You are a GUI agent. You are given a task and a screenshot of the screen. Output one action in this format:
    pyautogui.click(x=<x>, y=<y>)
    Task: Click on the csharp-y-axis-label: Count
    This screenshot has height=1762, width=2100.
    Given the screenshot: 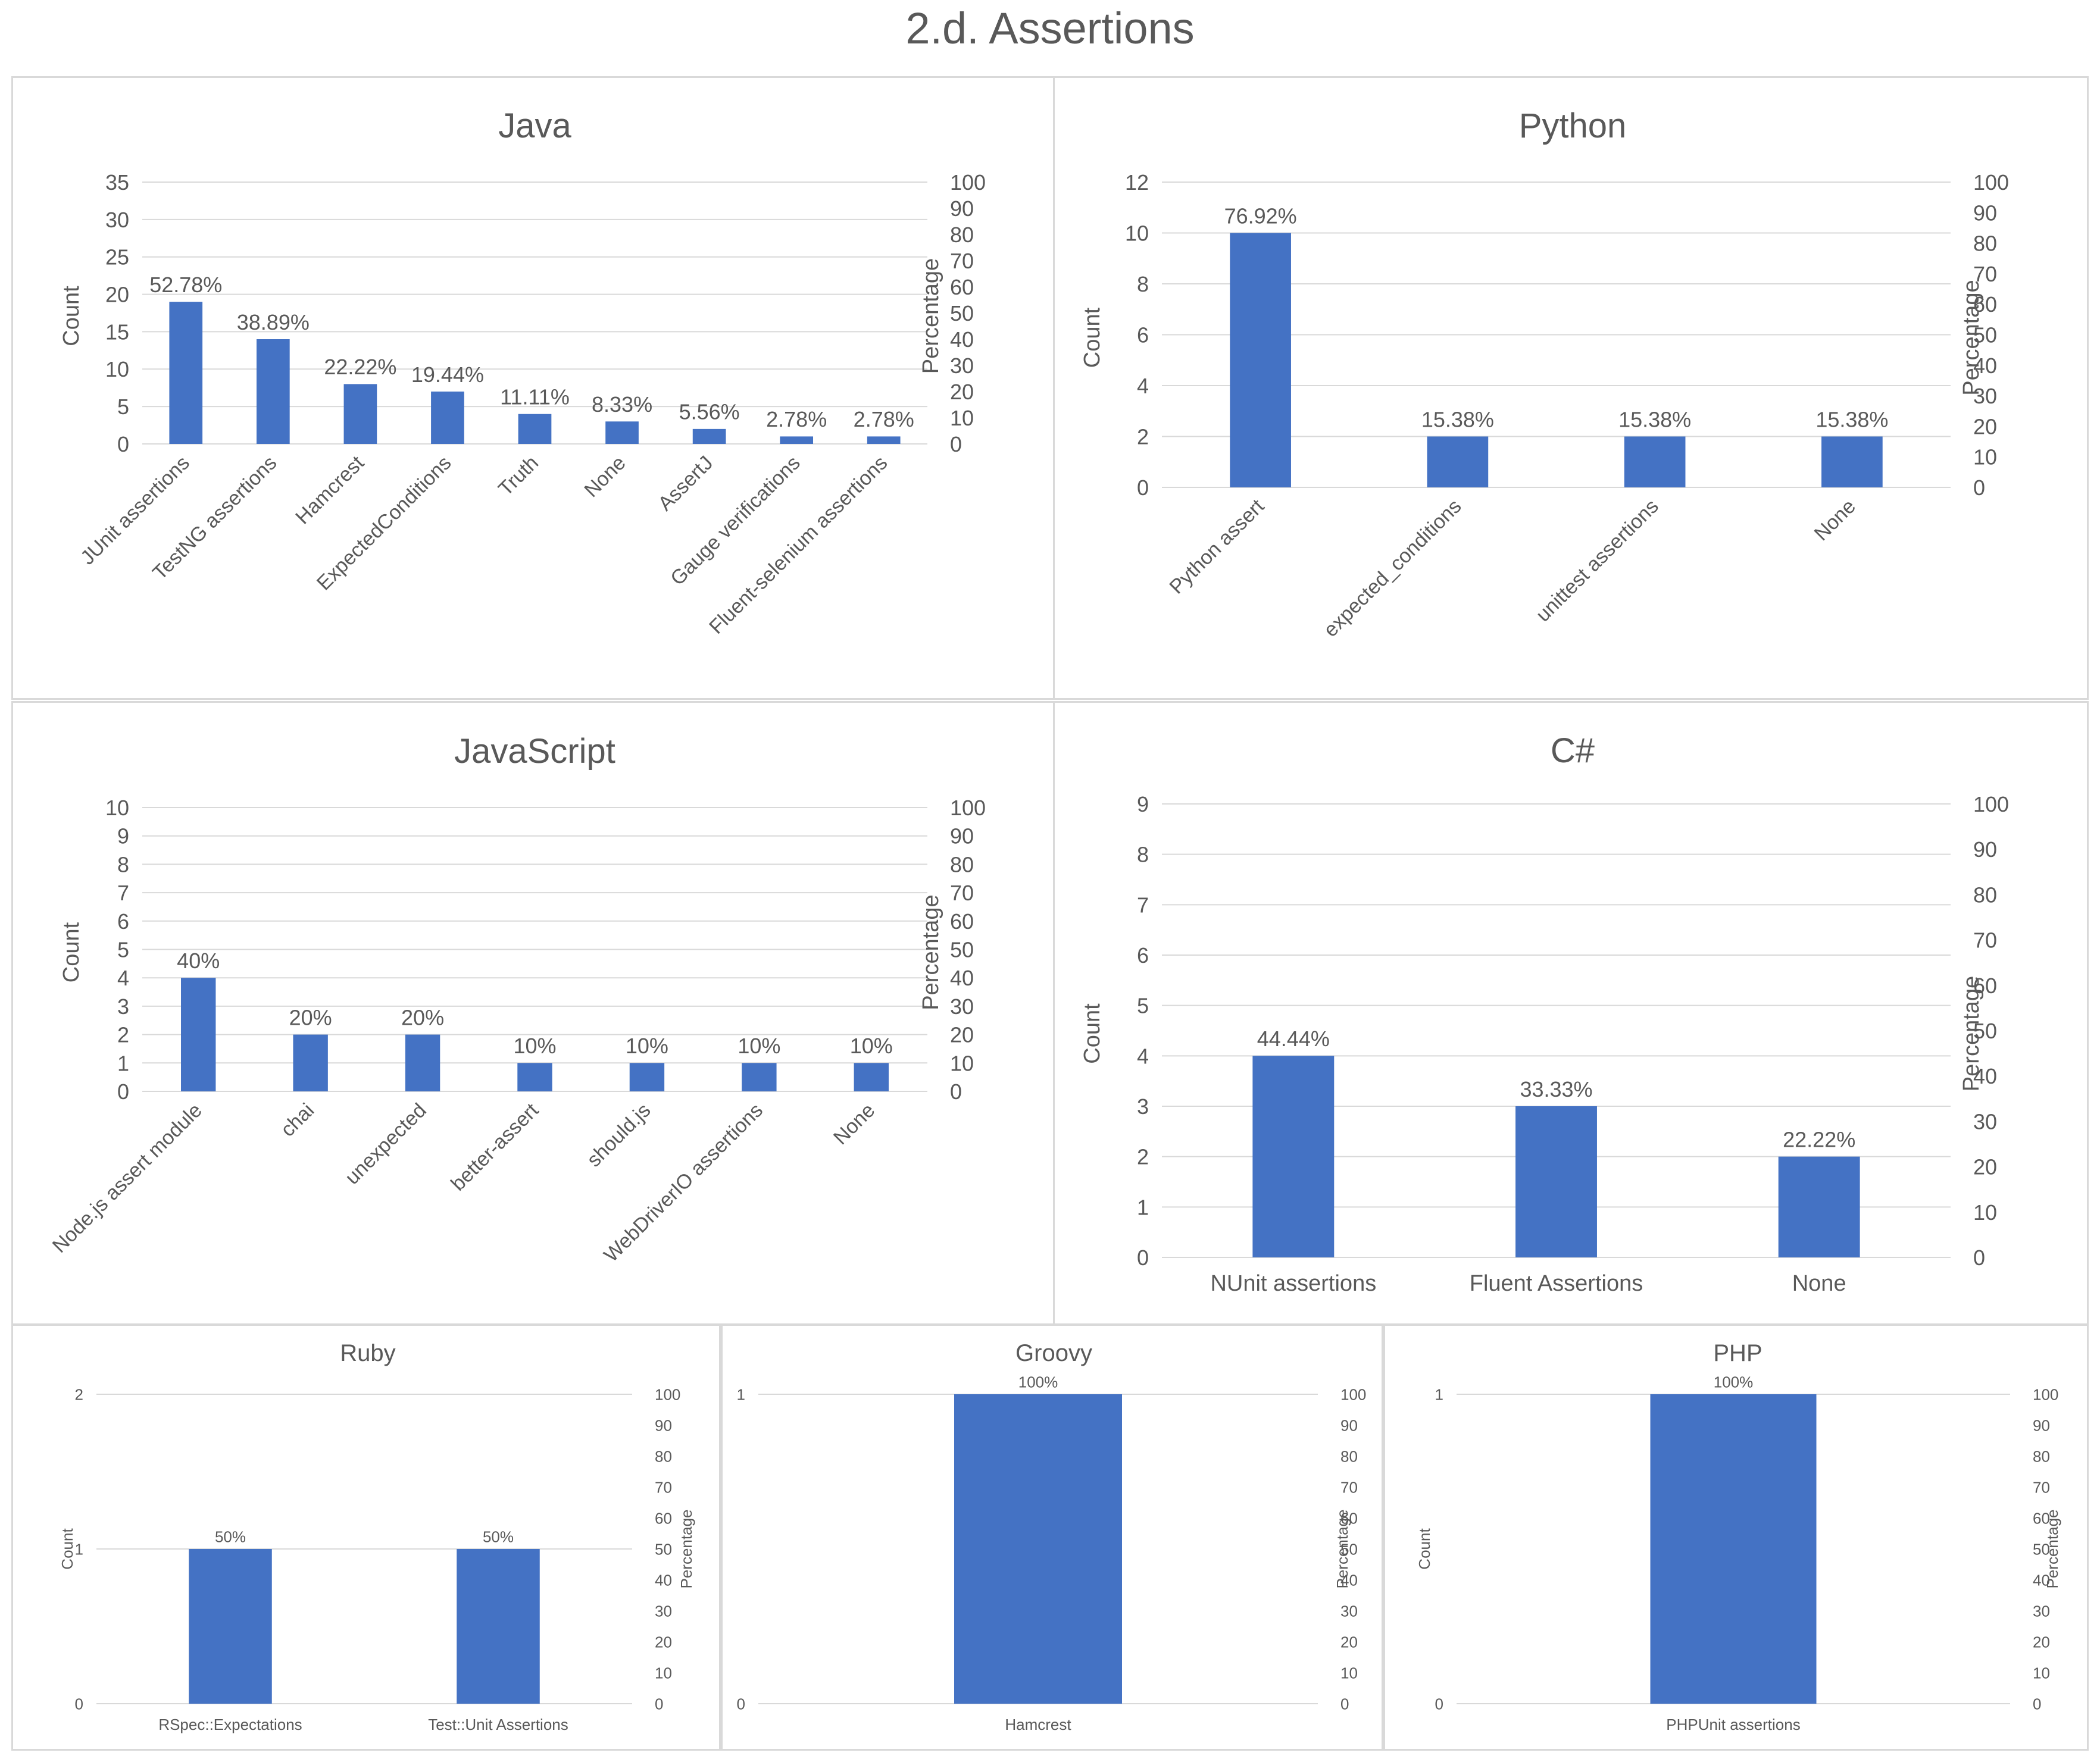 What is the action you would take?
    pyautogui.click(x=1092, y=1033)
    